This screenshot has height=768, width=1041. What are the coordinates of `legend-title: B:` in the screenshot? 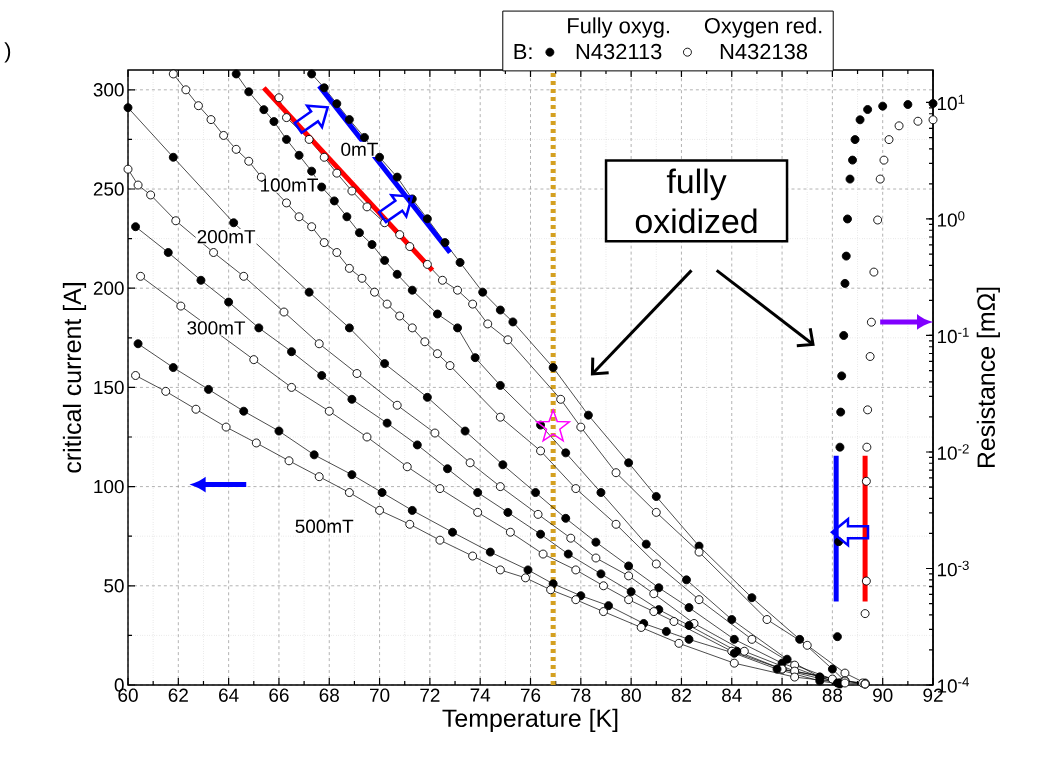 It's located at (523, 52).